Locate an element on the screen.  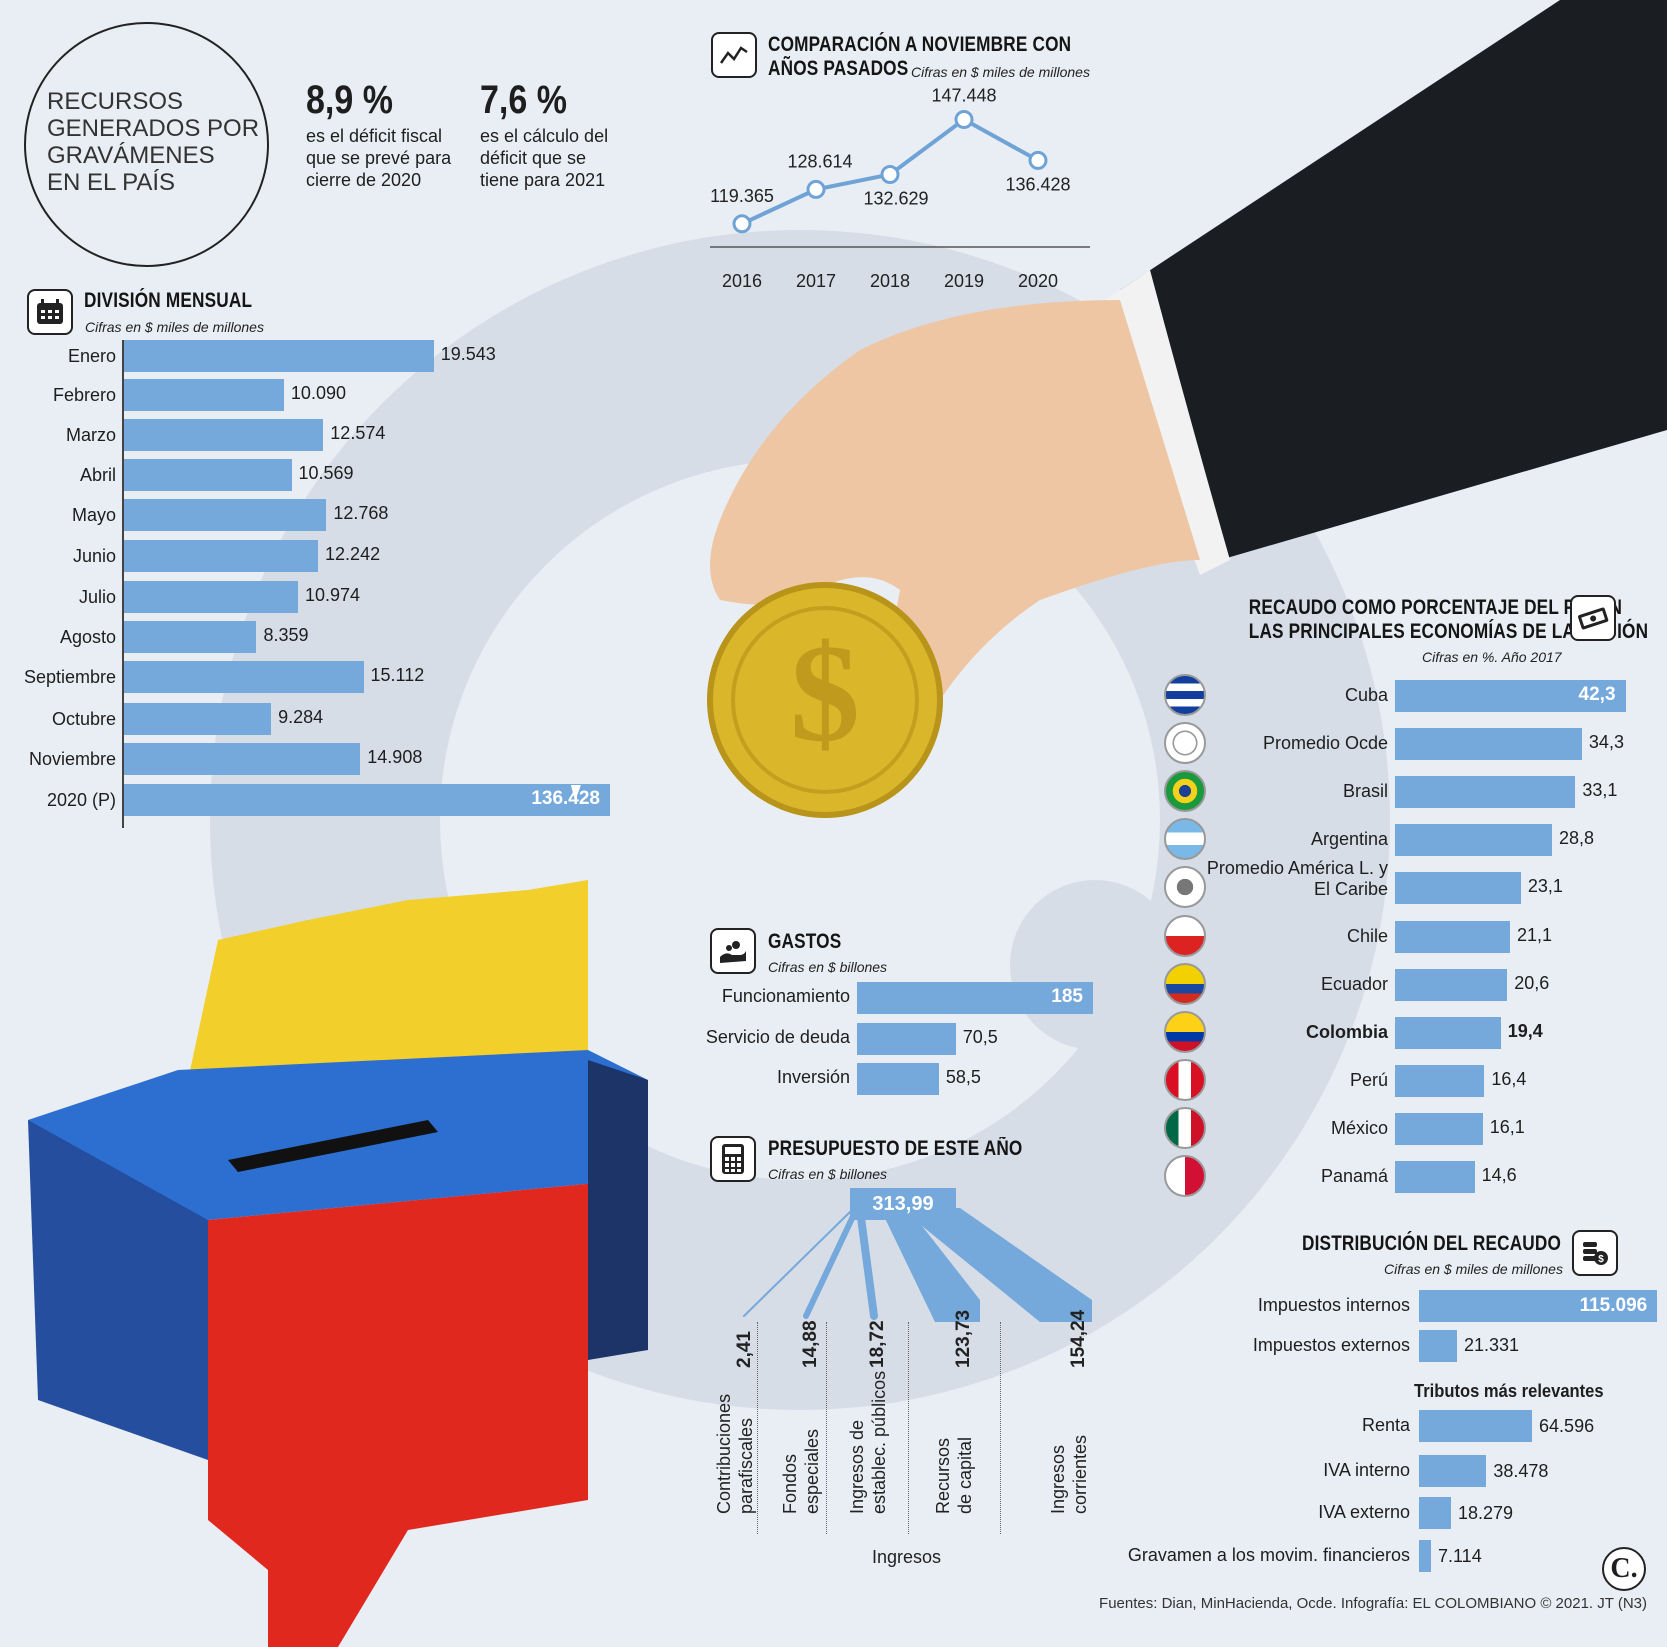
stat-text-line: es el cálculo del is located at coordinates (544, 136).